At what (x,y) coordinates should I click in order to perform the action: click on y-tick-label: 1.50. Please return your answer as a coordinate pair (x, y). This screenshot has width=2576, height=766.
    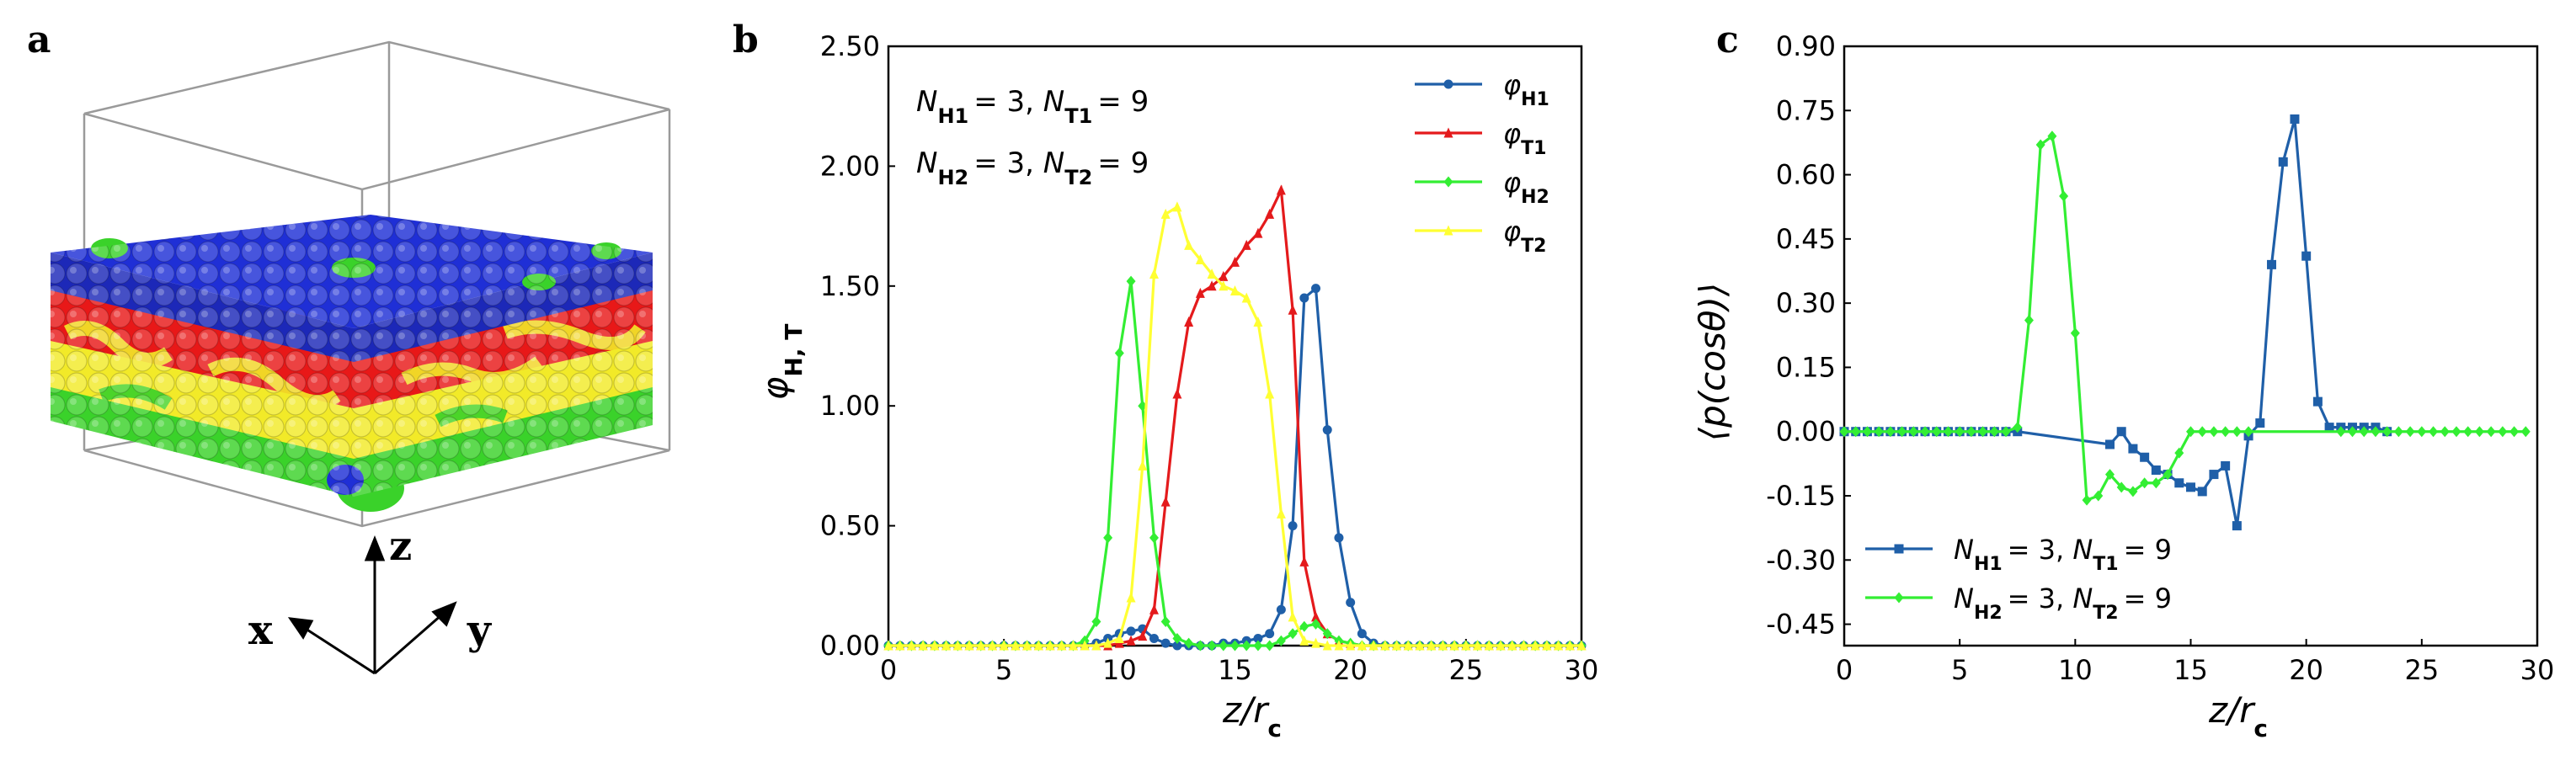
    Looking at the image, I should click on (850, 286).